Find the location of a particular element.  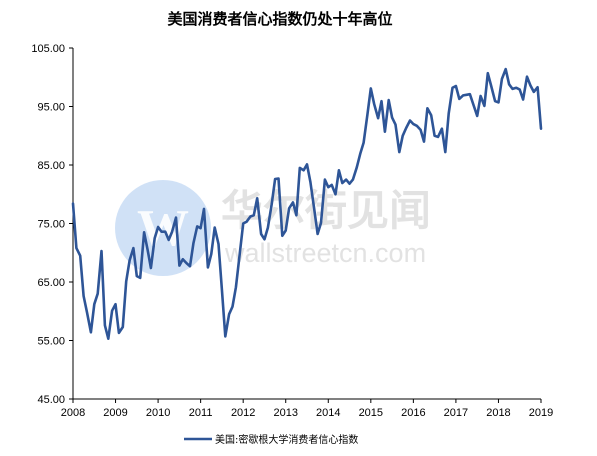

x-tick-label: 2016 is located at coordinates (413, 413).